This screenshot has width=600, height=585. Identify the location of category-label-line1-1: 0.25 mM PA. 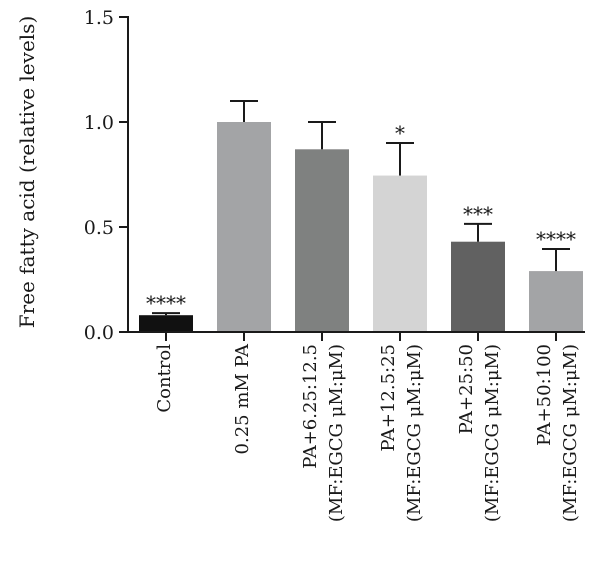
(242, 398).